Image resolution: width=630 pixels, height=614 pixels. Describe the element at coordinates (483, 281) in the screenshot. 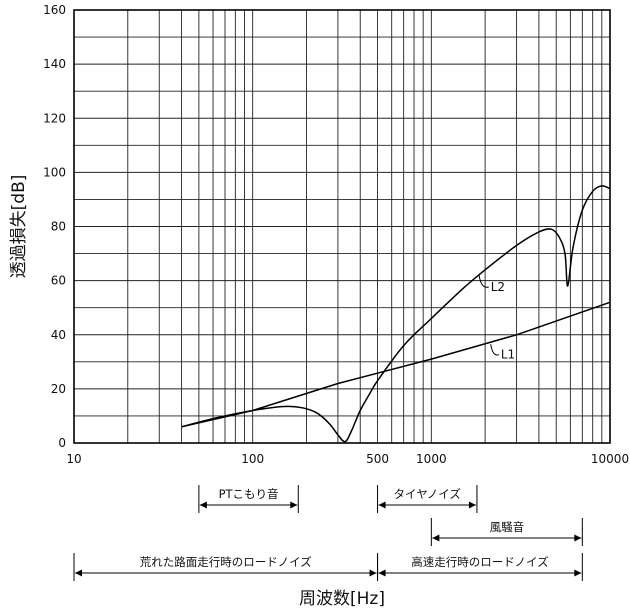

I see `series-leader-l2` at that location.